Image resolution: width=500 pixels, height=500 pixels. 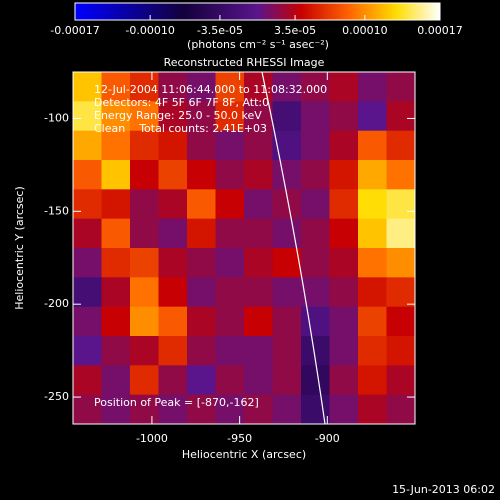 I want to click on solar-limb, so click(x=293, y=248).